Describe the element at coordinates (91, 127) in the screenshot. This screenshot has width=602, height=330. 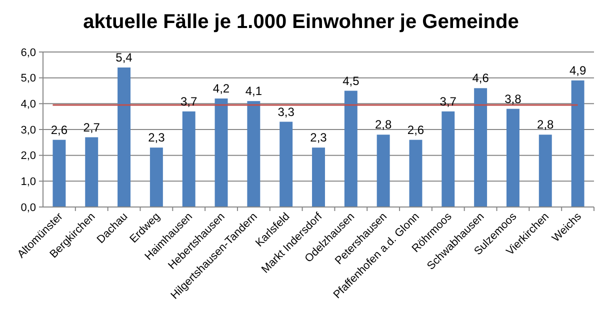
I see `data-label: 2,7` at that location.